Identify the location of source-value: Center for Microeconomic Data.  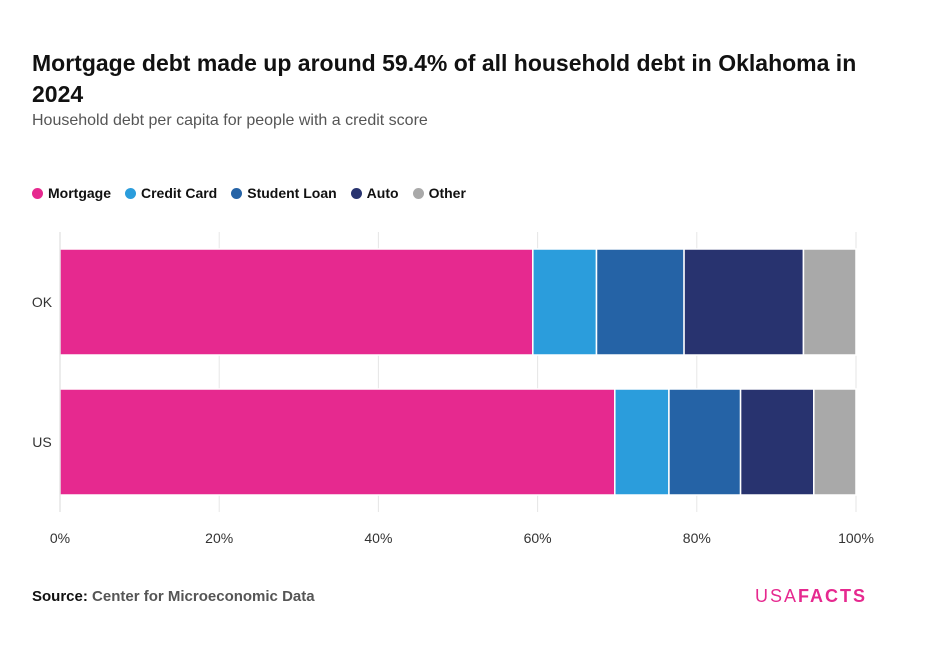
(203, 596).